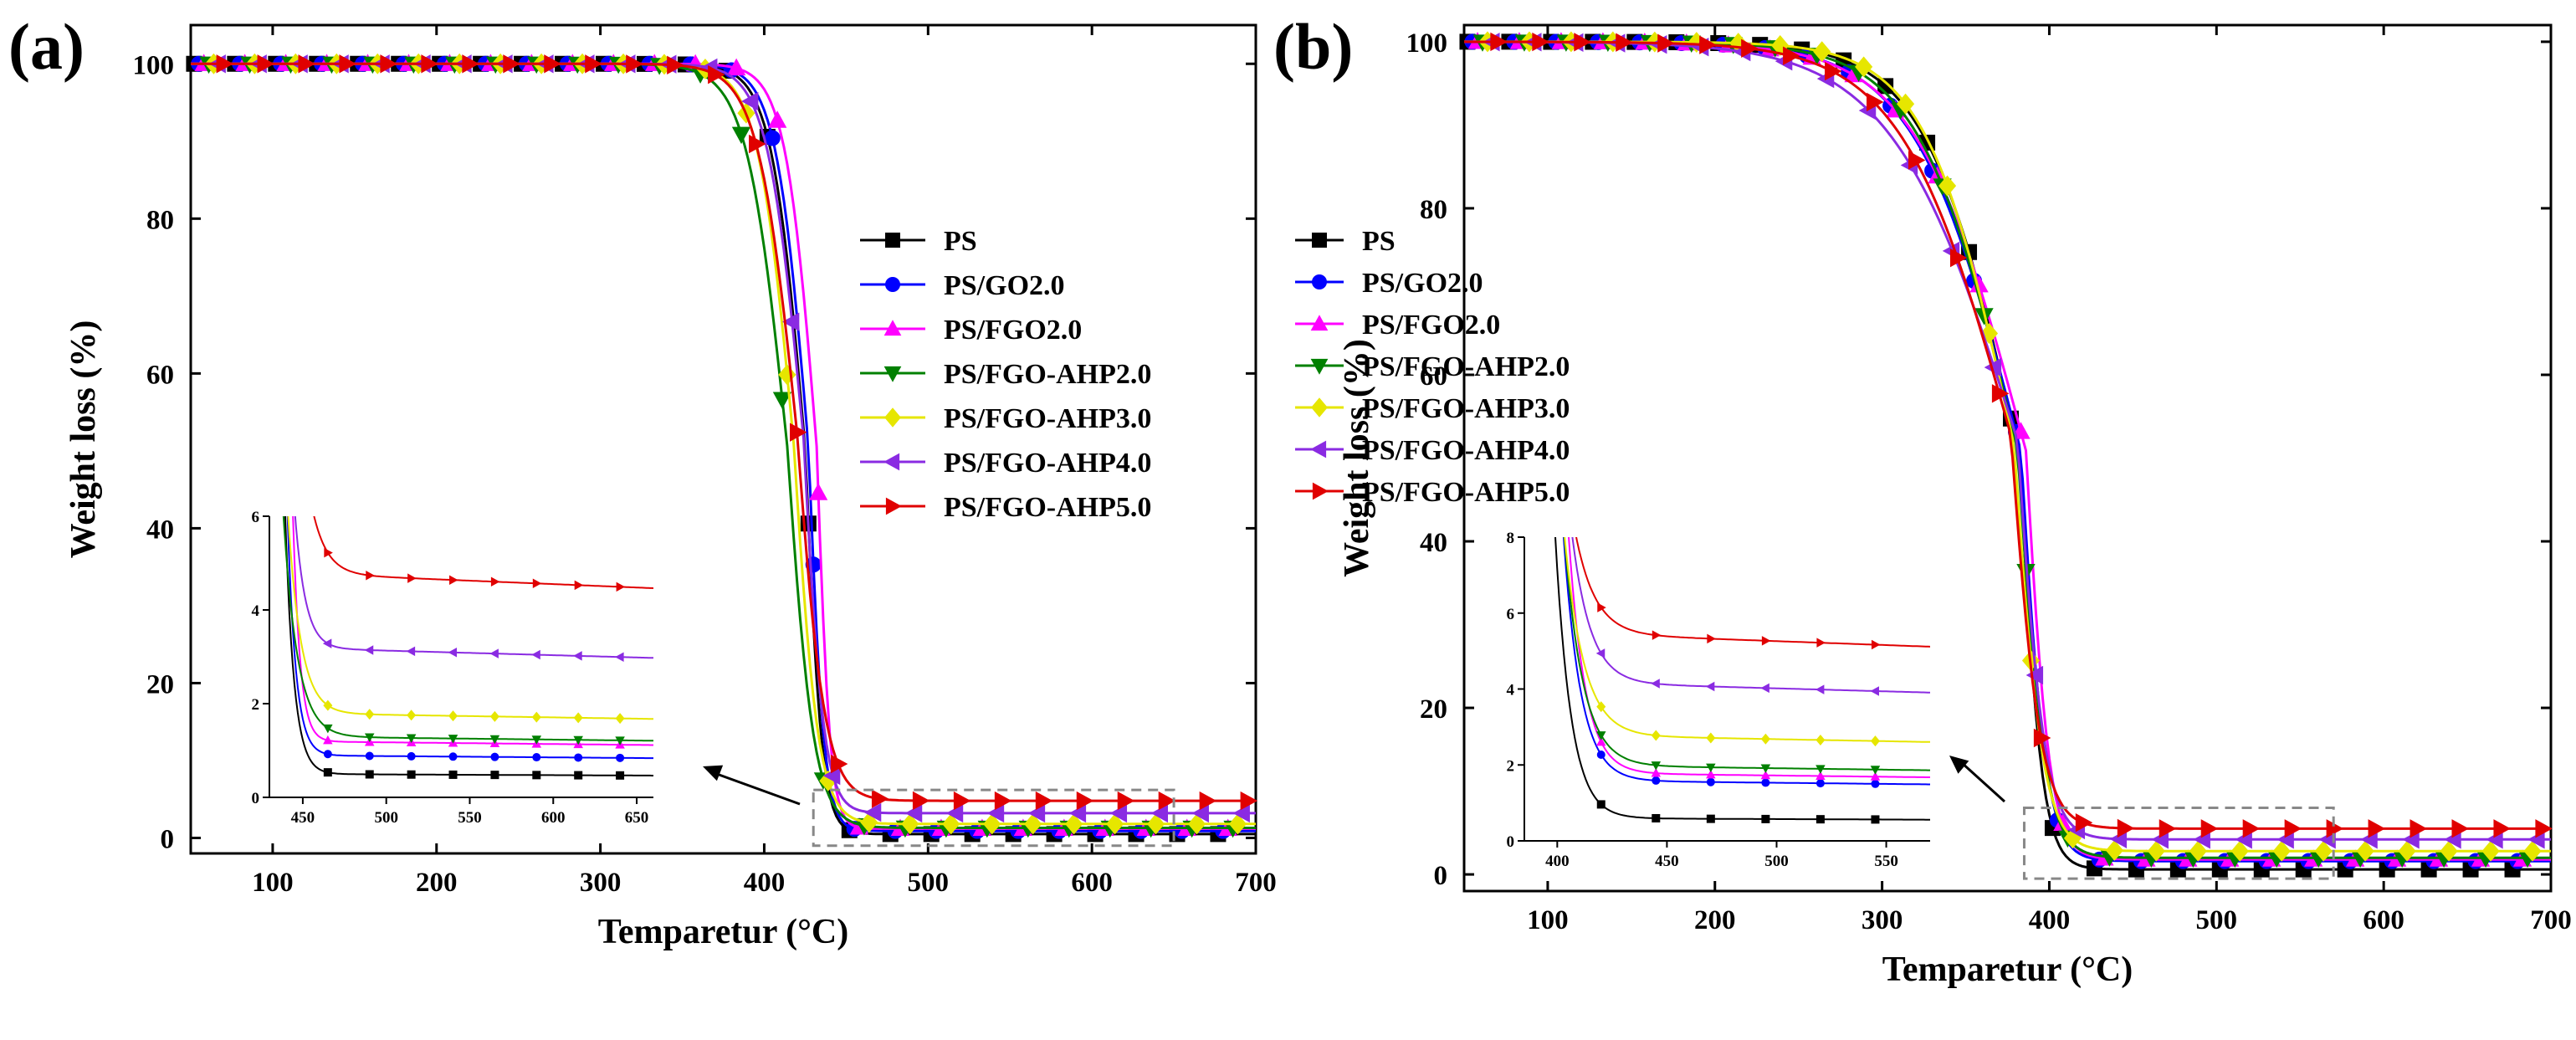 The image size is (2576, 1040). What do you see at coordinates (929, 883) in the screenshot?
I see `x-tick-label: 500` at bounding box center [929, 883].